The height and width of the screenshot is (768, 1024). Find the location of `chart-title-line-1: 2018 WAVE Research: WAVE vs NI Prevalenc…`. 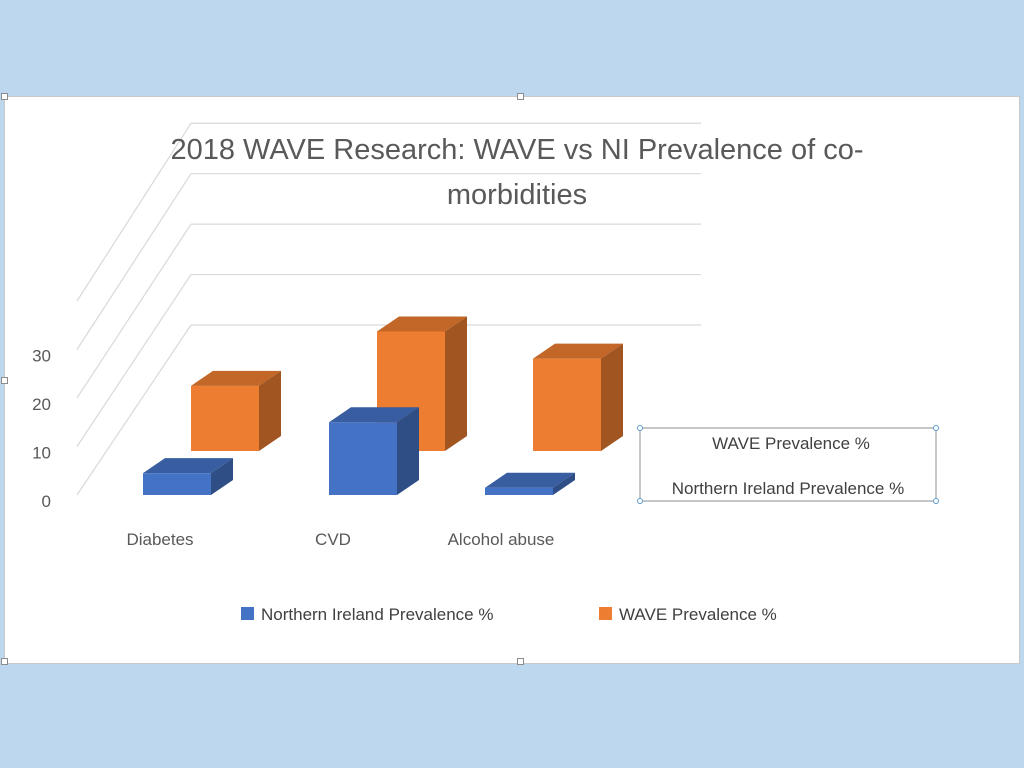

chart-title-line-1: 2018 WAVE Research: WAVE vs NI Prevalenc… is located at coordinates (516, 150).